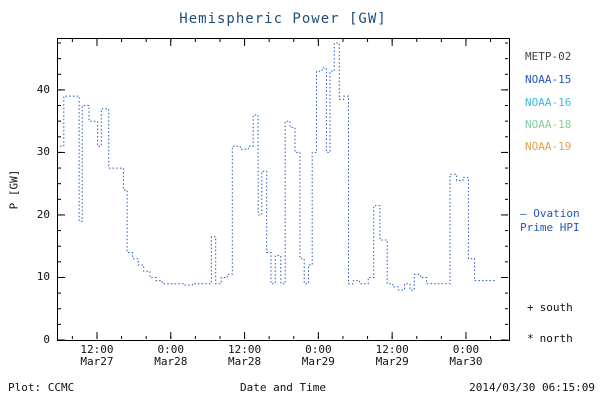  Describe the element at coordinates (550, 227) in the screenshot. I see `series-note-line2: Prime HPI` at that location.